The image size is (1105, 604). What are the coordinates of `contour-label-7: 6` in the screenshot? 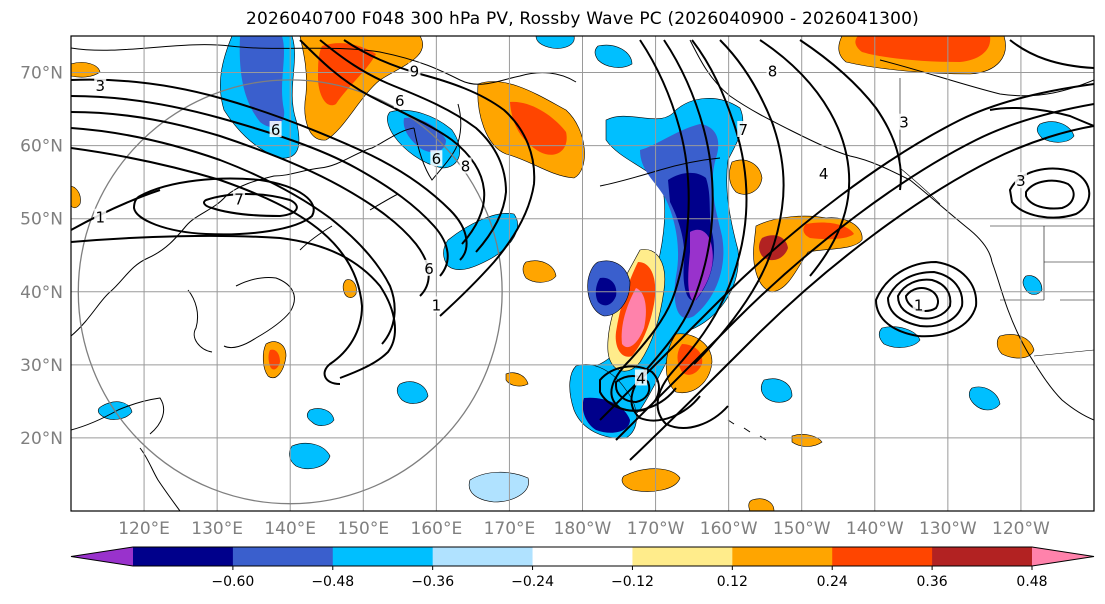 It's located at (437, 159).